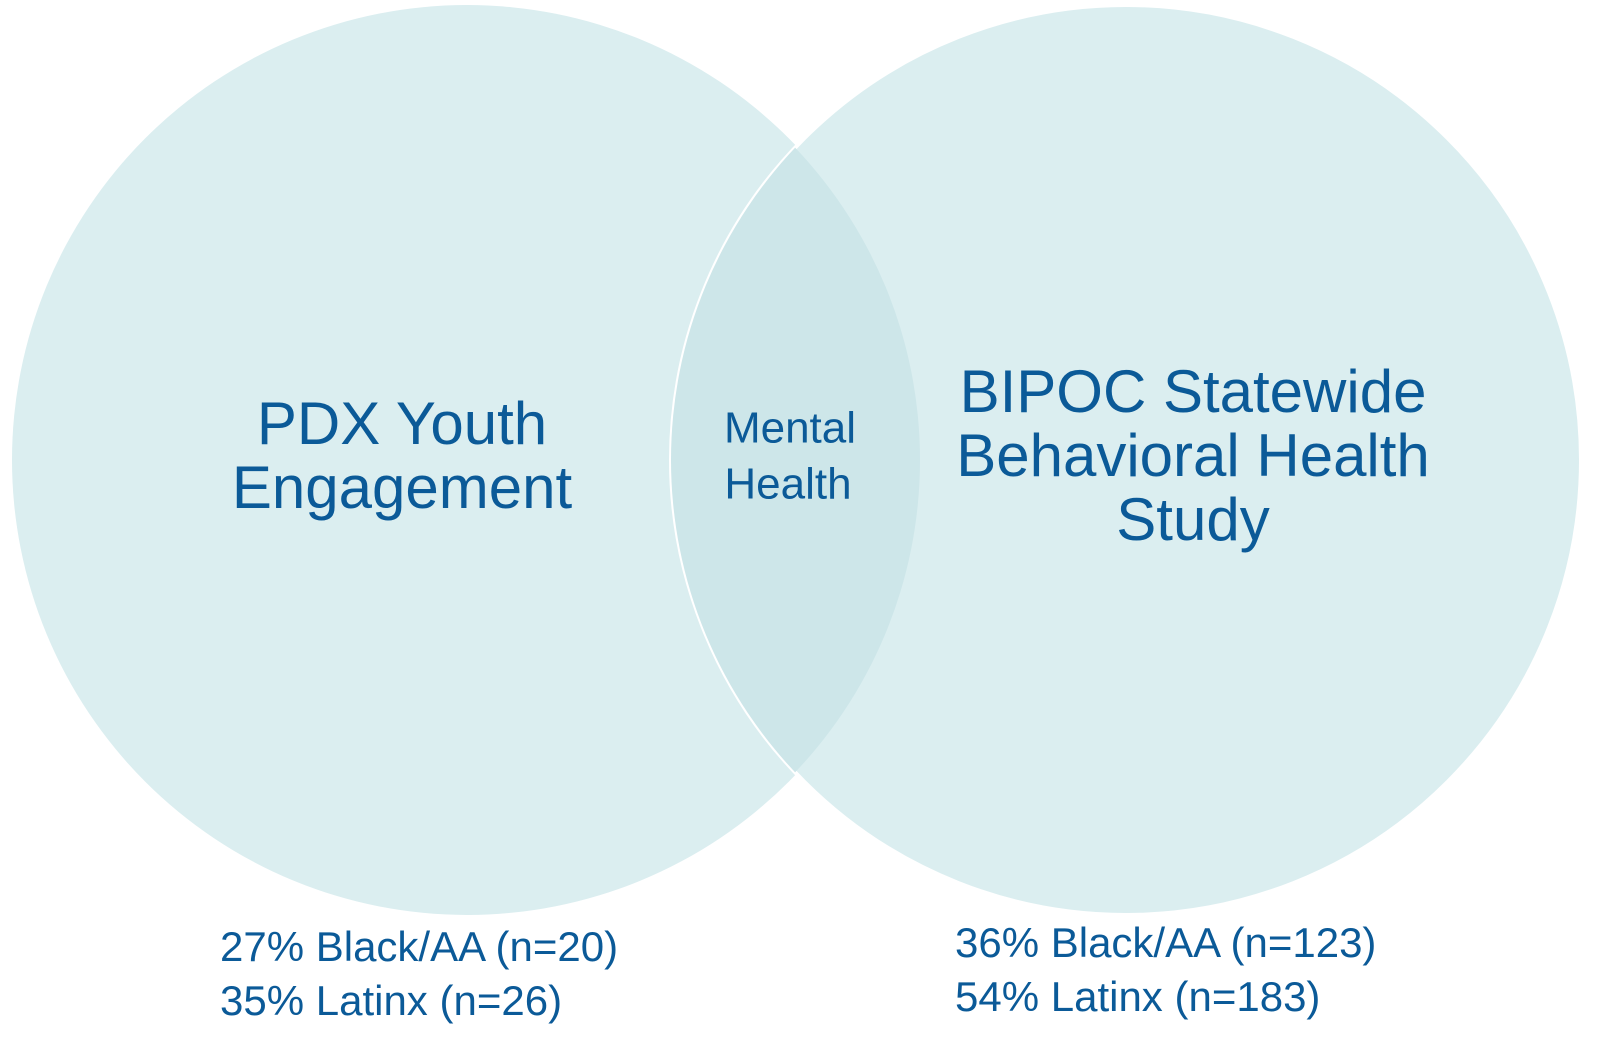  What do you see at coordinates (1193, 455) in the screenshot?
I see `right-label: Behavioral Health` at bounding box center [1193, 455].